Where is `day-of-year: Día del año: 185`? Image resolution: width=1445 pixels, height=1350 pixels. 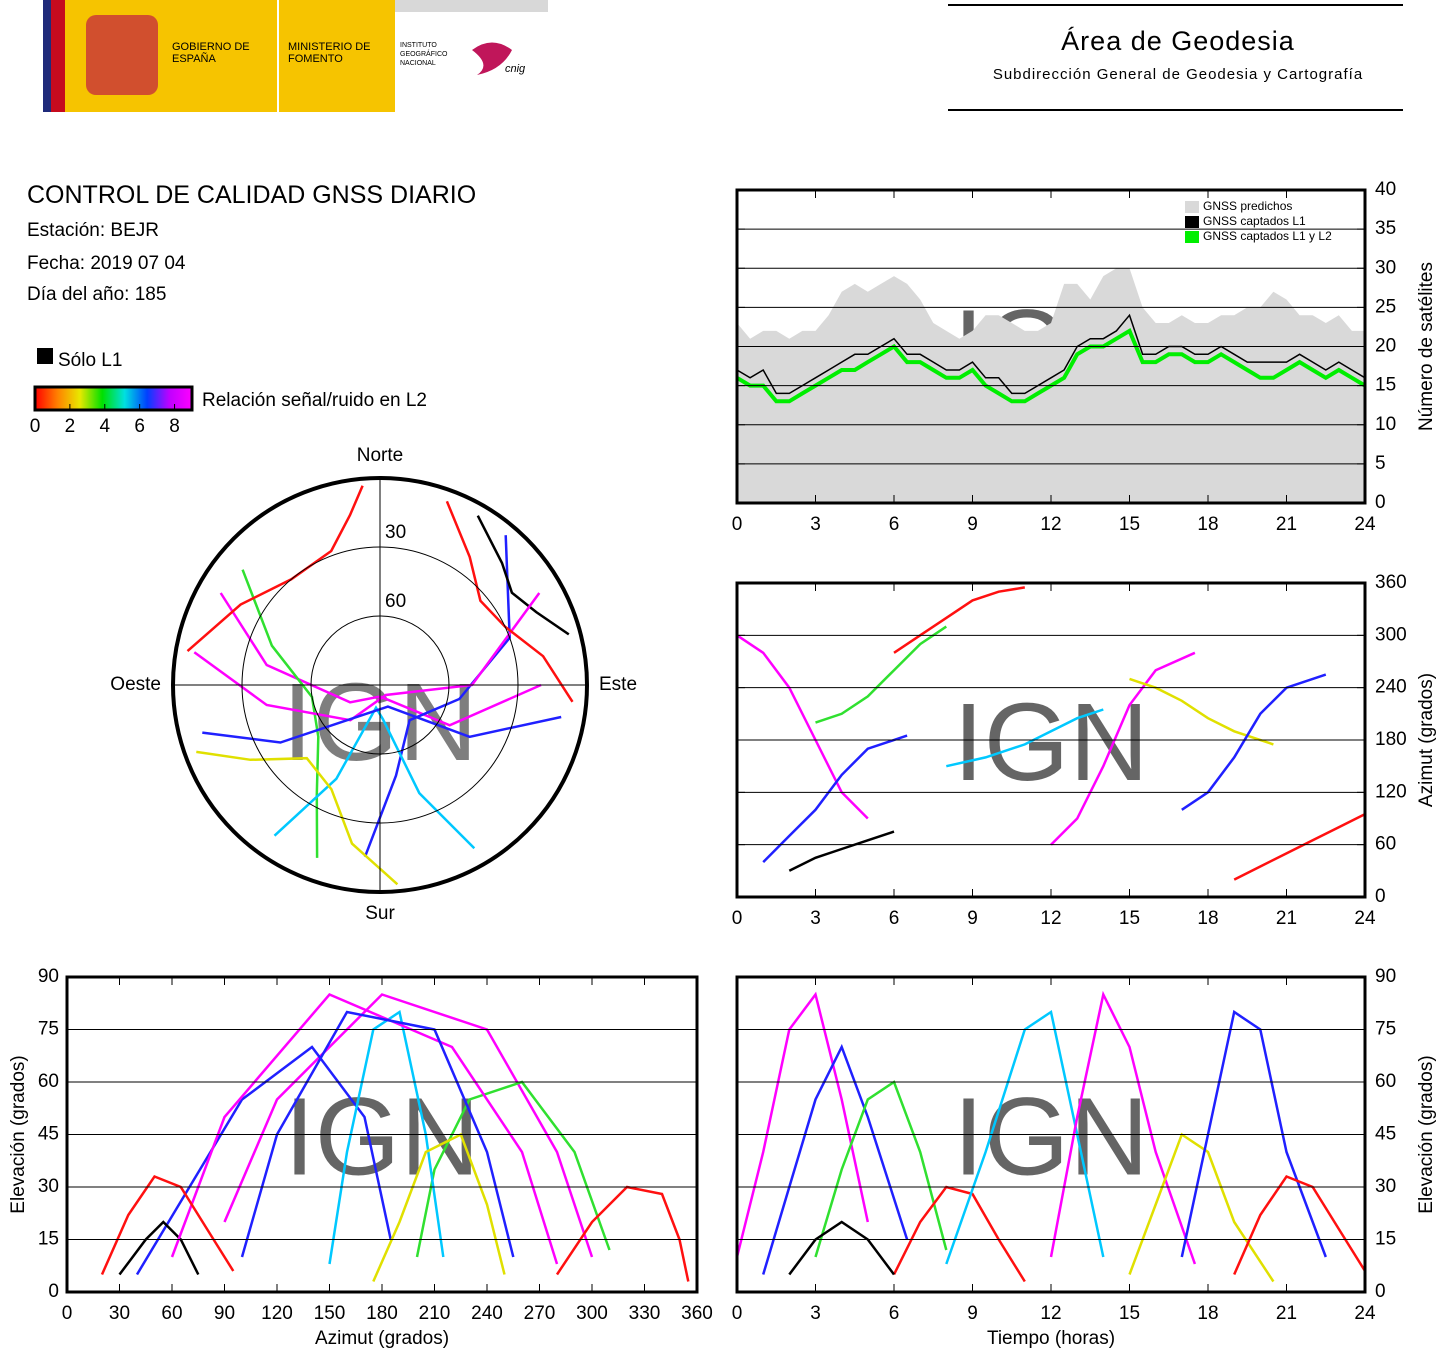
day-of-year: Día del año: 185 is located at coordinates (96, 294).